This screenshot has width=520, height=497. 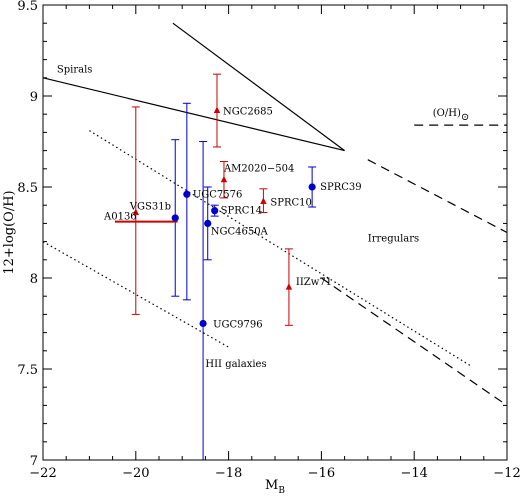 I want to click on sprc39-label: SPRC39, so click(x=340, y=187).